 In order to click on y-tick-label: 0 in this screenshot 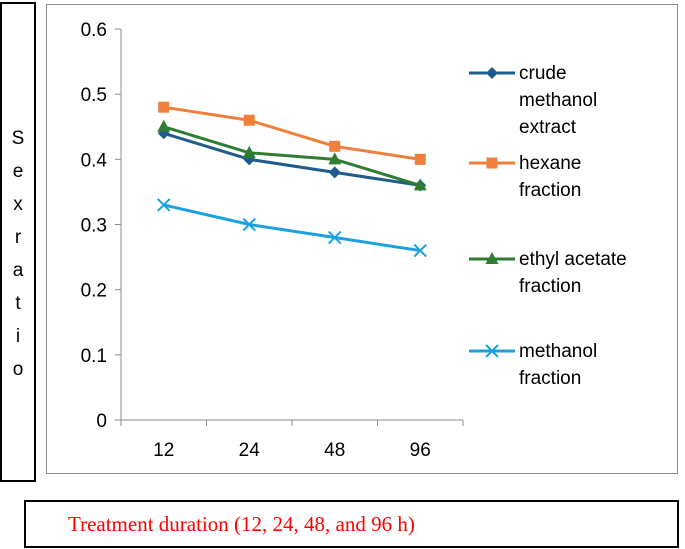, I will do `click(101, 421)`.